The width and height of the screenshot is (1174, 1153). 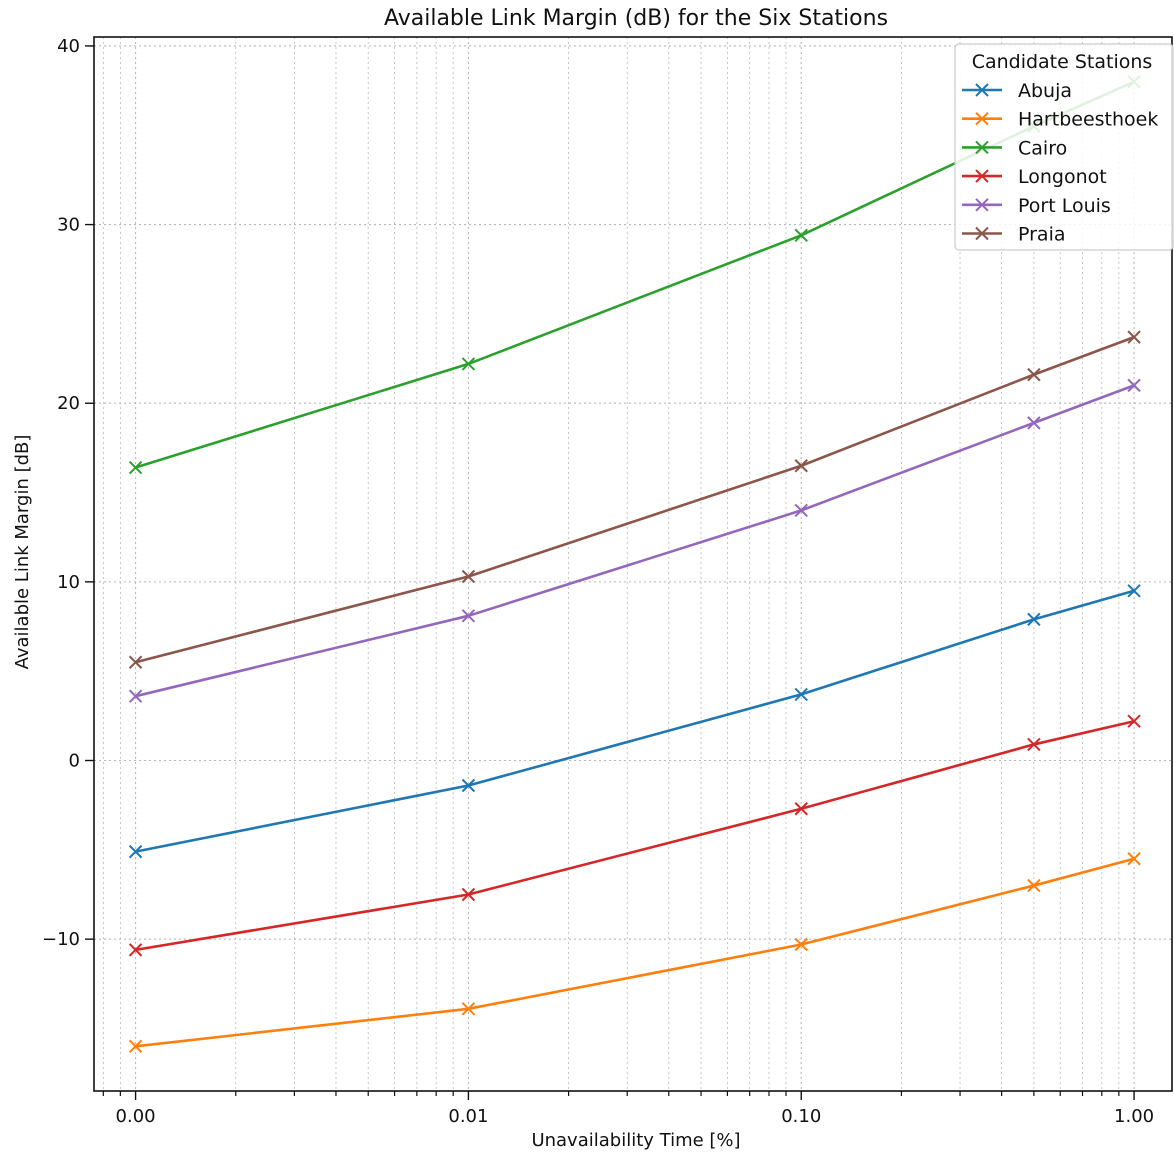 I want to click on legend-marker-longonot, so click(x=982, y=176).